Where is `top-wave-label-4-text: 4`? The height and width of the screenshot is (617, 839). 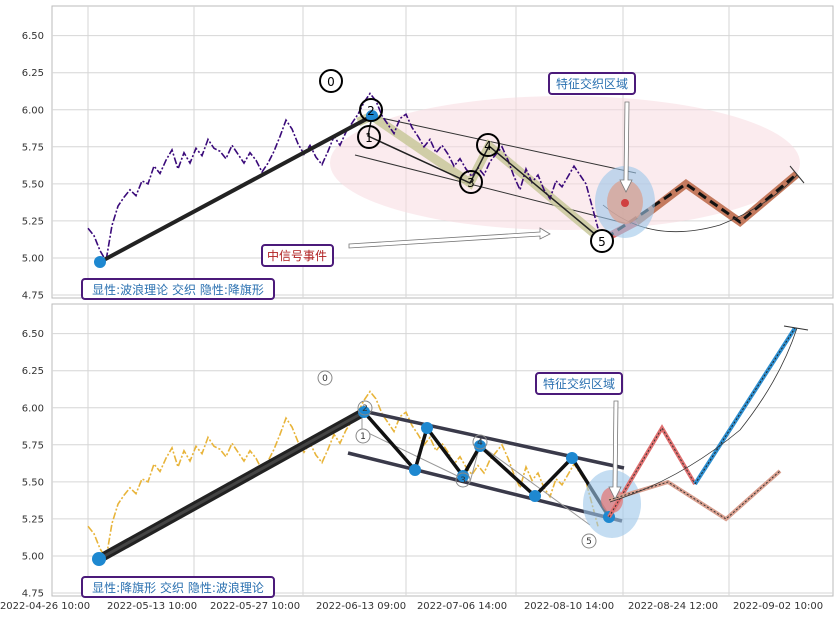 top-wave-label-4-text: 4 is located at coordinates (488, 146).